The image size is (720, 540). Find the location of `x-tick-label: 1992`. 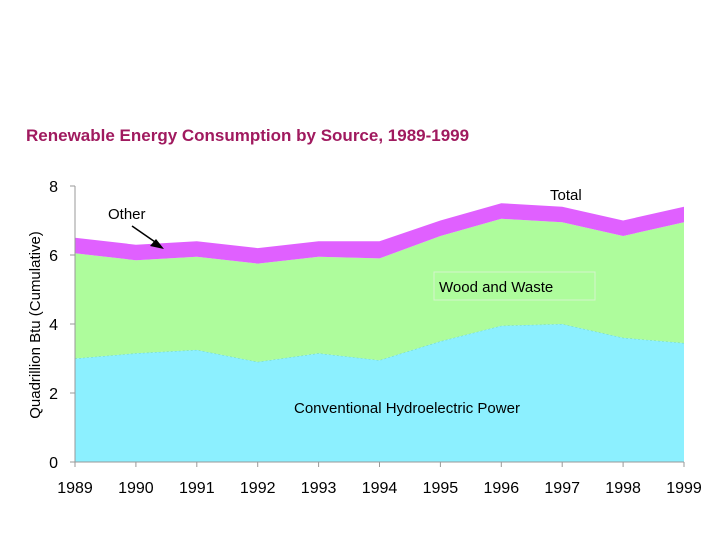

x-tick-label: 1992 is located at coordinates (258, 488).